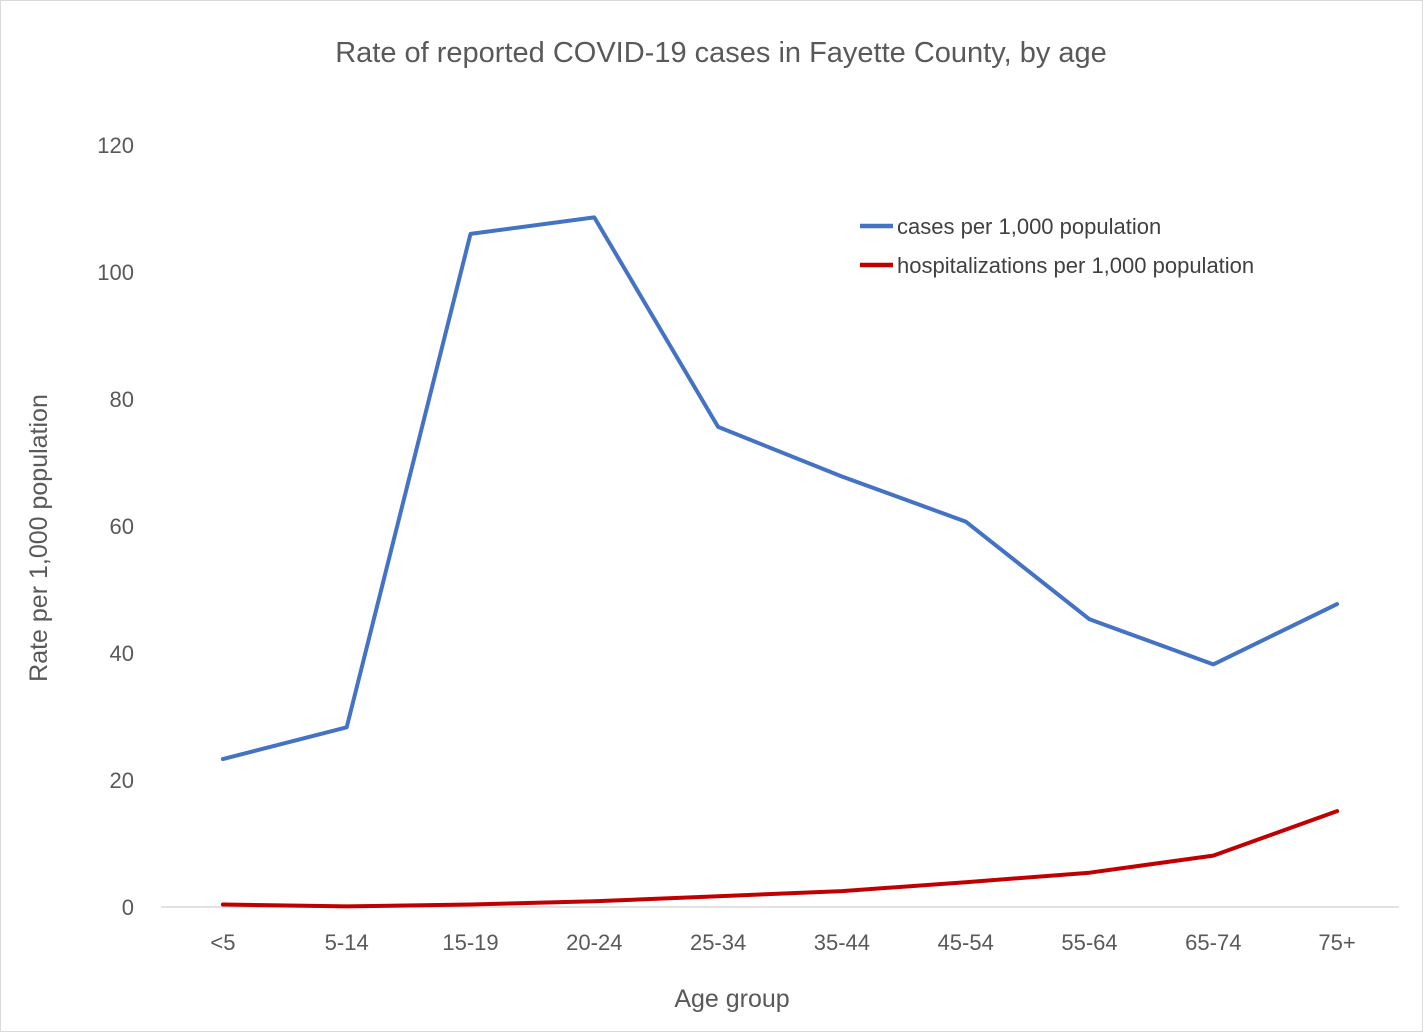  Describe the element at coordinates (1089, 942) in the screenshot. I see `x-tick-label: 55-64` at that location.